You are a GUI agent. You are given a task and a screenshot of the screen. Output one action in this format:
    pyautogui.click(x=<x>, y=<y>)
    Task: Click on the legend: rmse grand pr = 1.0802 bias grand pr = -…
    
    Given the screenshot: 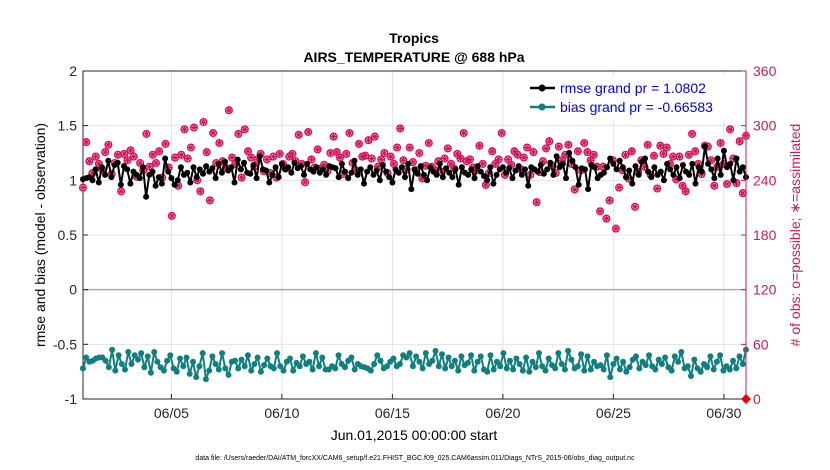 What is the action you would take?
    pyautogui.click(x=632, y=97)
    